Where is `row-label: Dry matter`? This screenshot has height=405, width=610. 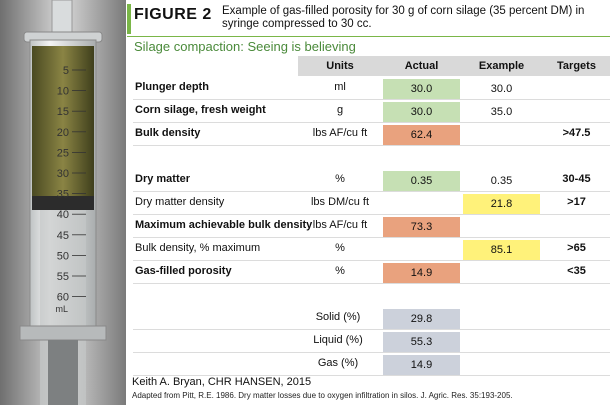
row-label: Dry matter is located at coordinates (163, 179).